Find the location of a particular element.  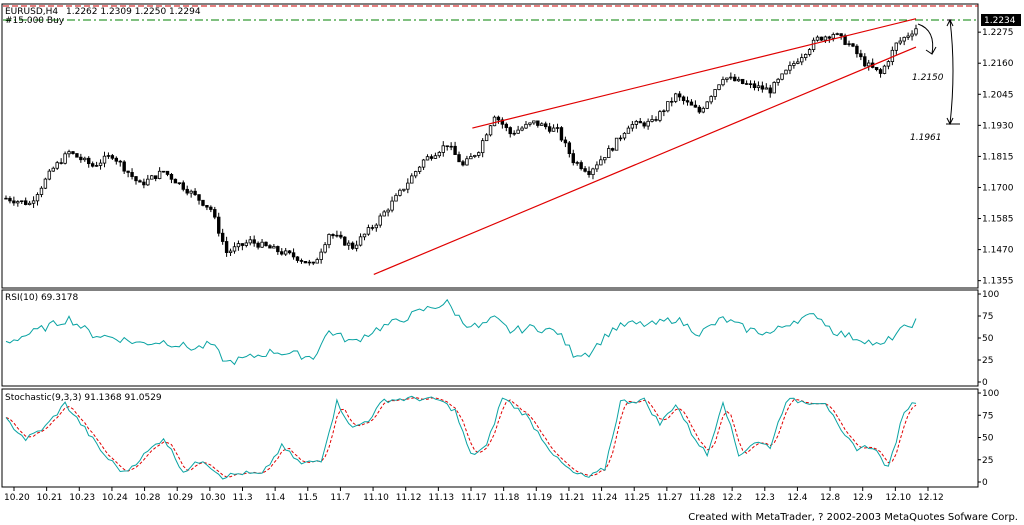

time-tick-label: 12.4 is located at coordinates (797, 498).